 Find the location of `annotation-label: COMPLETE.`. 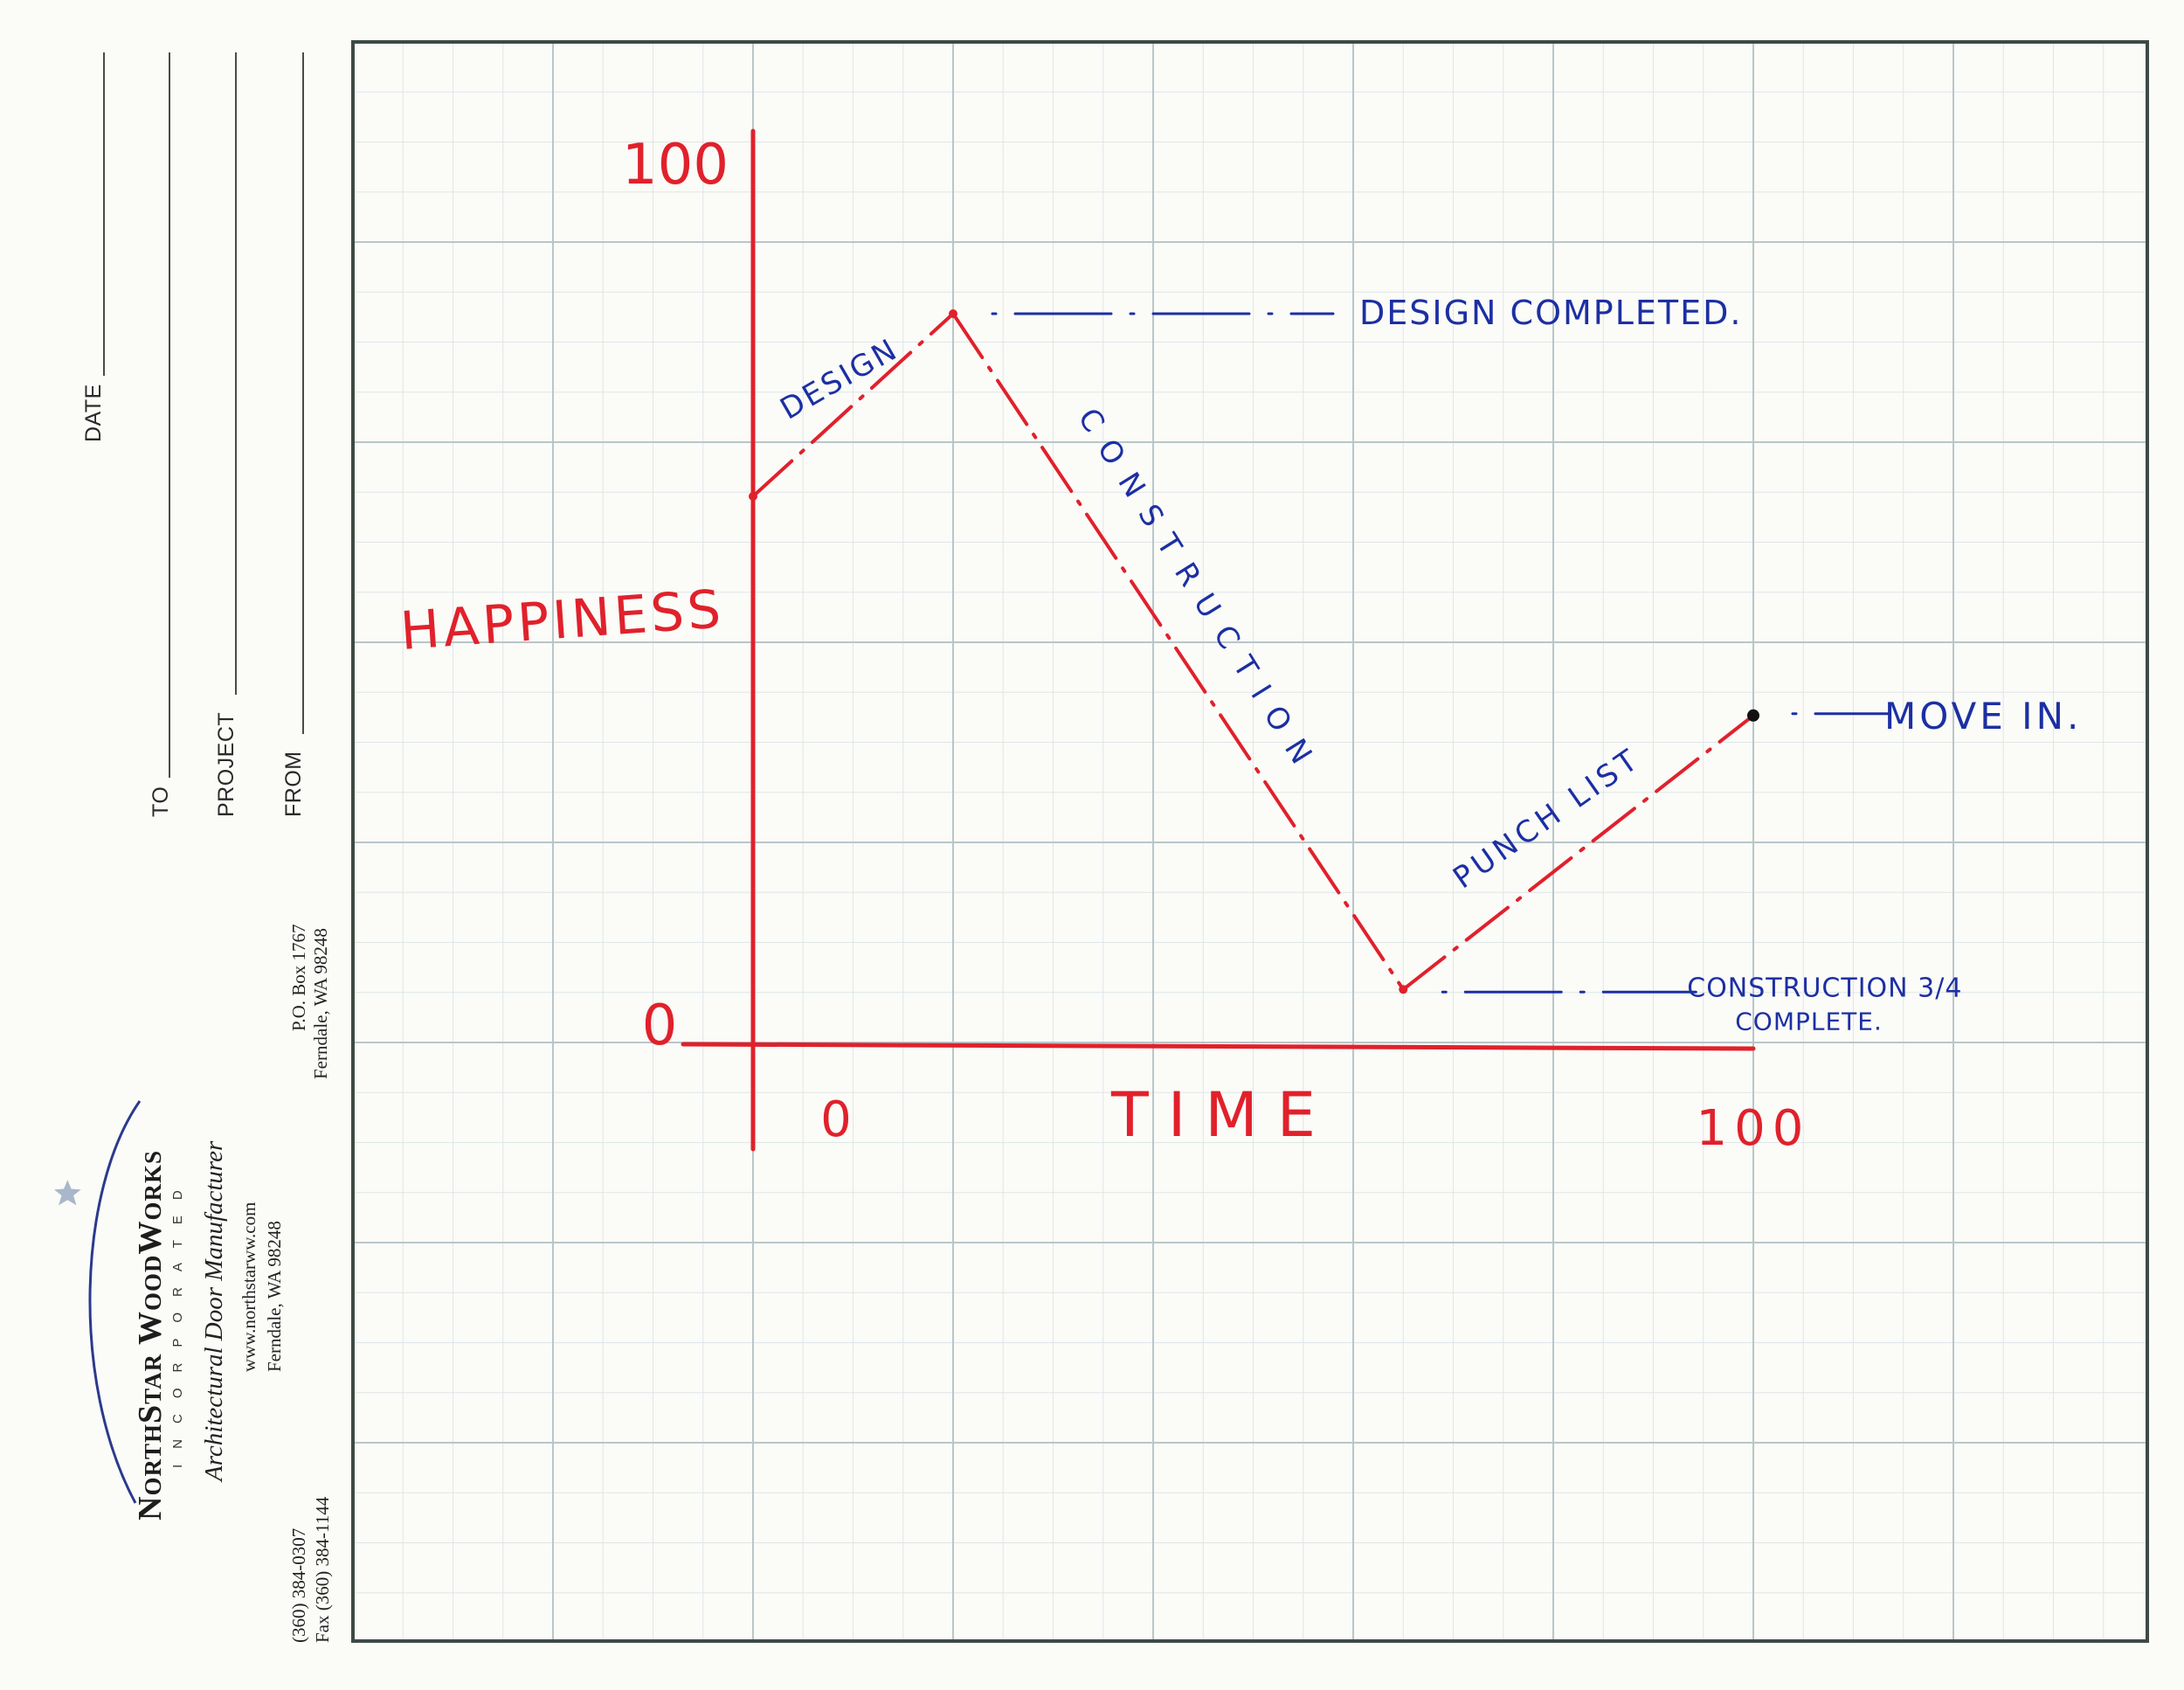

annotation-label: COMPLETE. is located at coordinates (1809, 1021).